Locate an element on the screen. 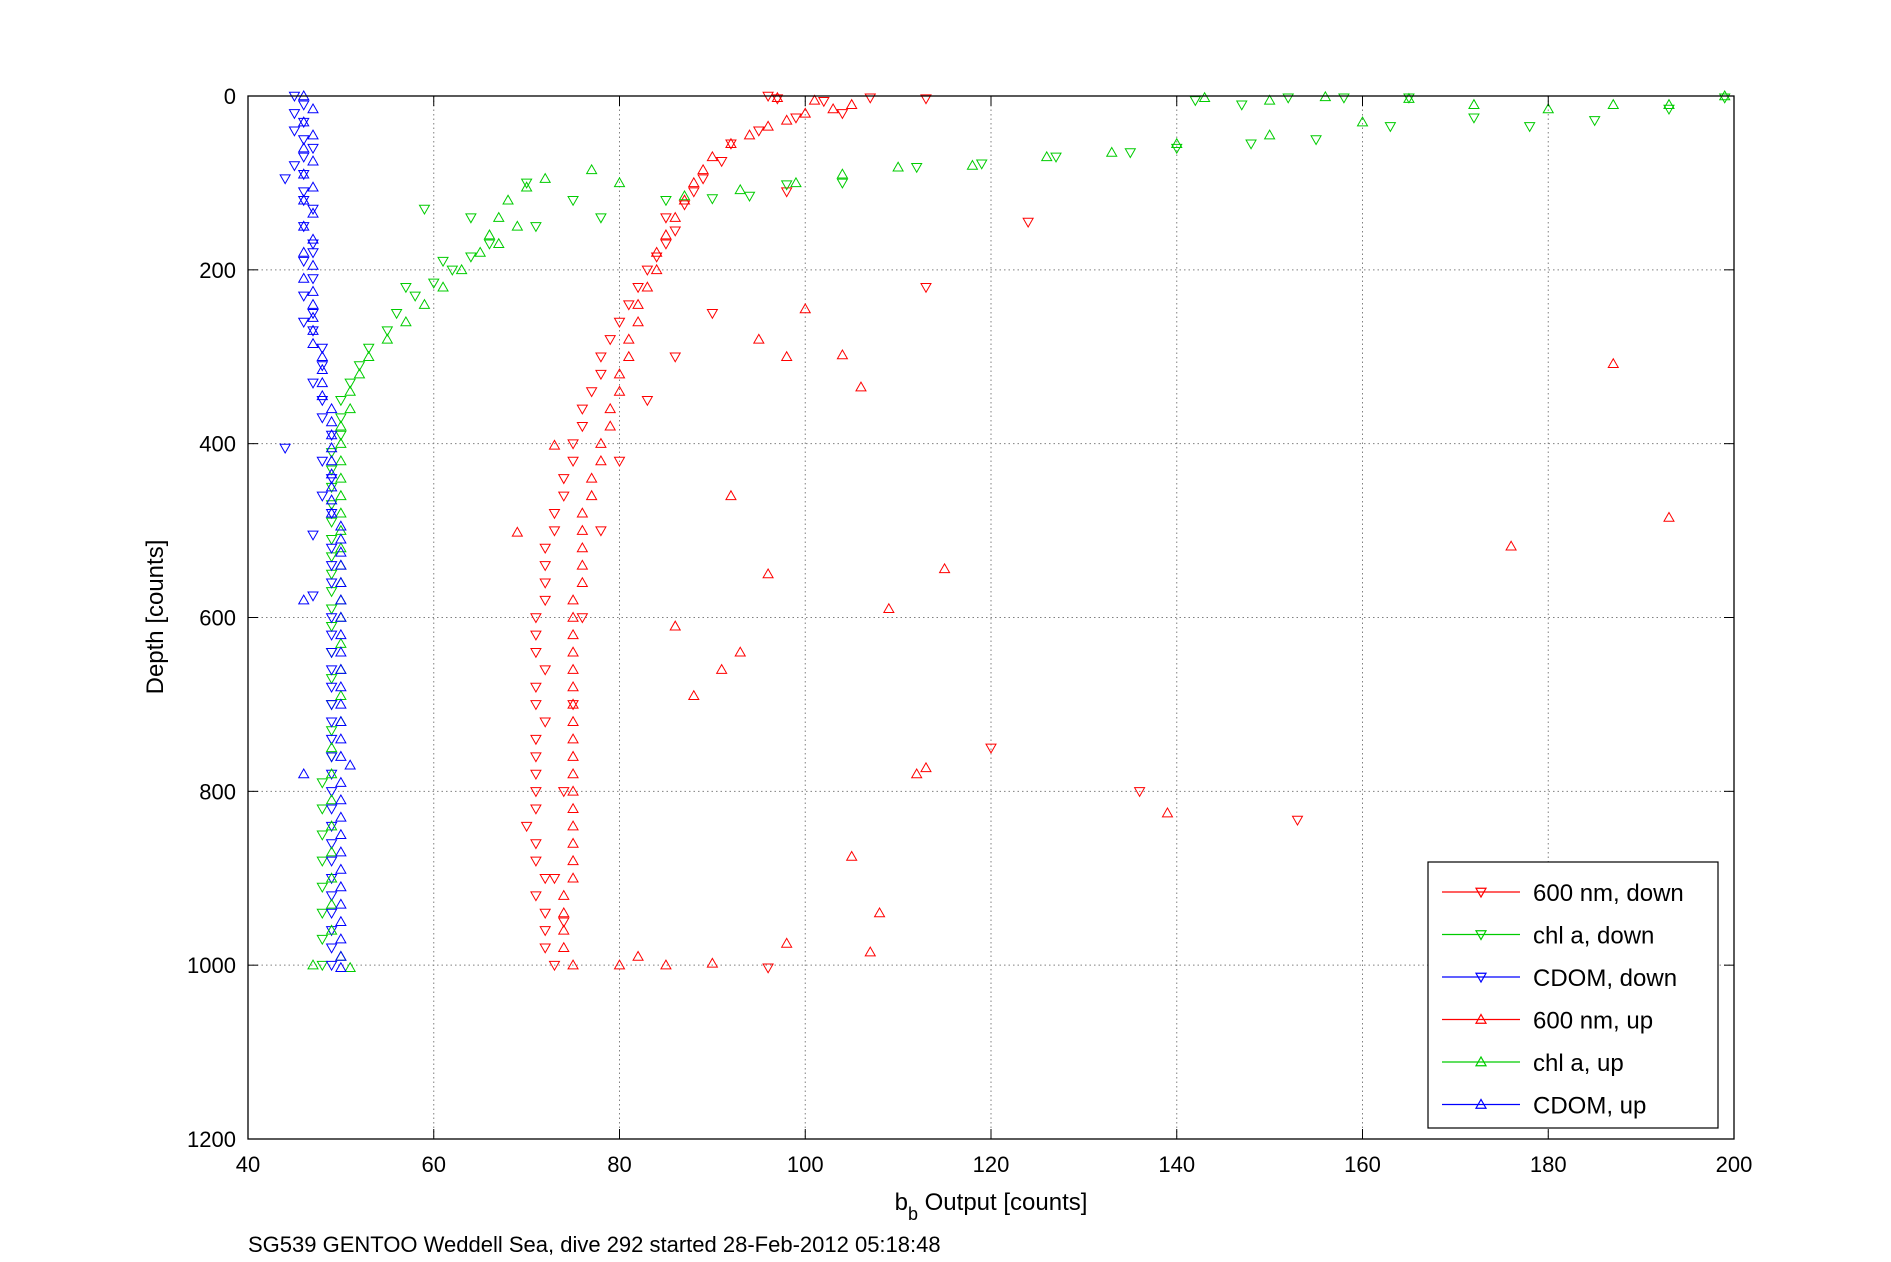 The height and width of the screenshot is (1262, 1891). legend-label: 600 nm, up is located at coordinates (1593, 1021).